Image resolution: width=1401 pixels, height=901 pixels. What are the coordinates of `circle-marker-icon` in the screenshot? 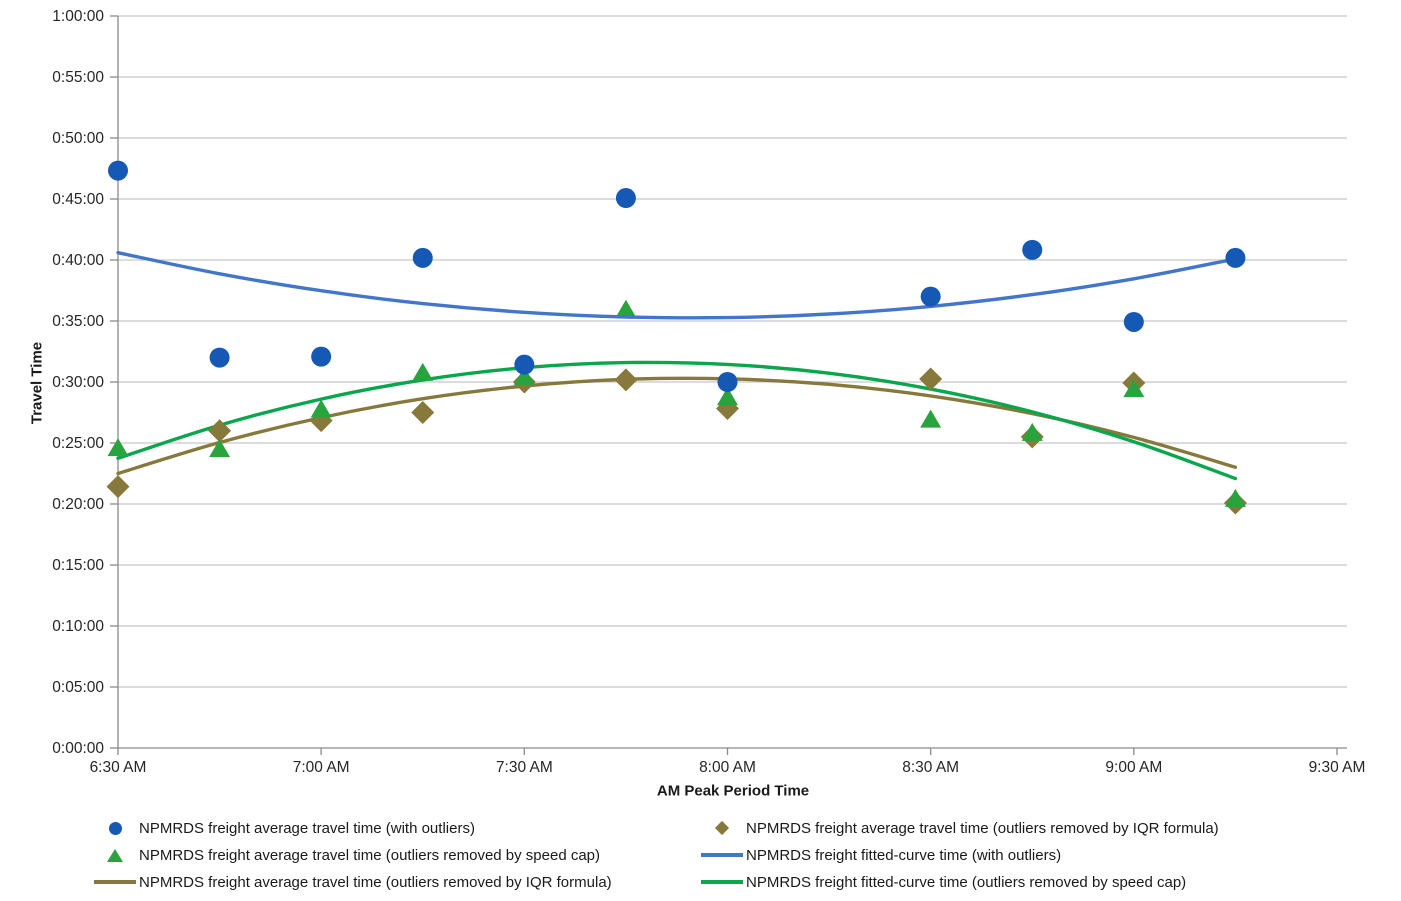 It's located at (115, 828).